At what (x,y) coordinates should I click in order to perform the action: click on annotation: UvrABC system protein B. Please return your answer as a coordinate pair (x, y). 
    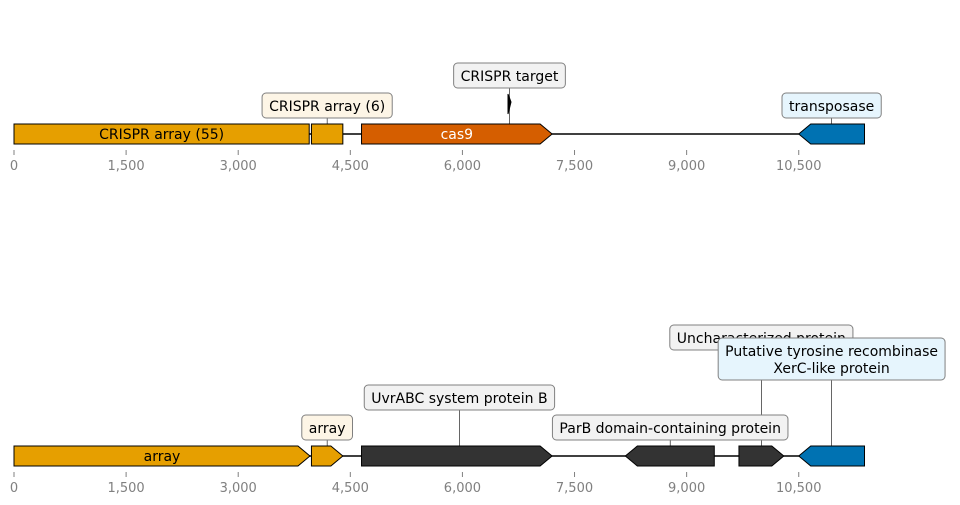
    Looking at the image, I should click on (459, 397).